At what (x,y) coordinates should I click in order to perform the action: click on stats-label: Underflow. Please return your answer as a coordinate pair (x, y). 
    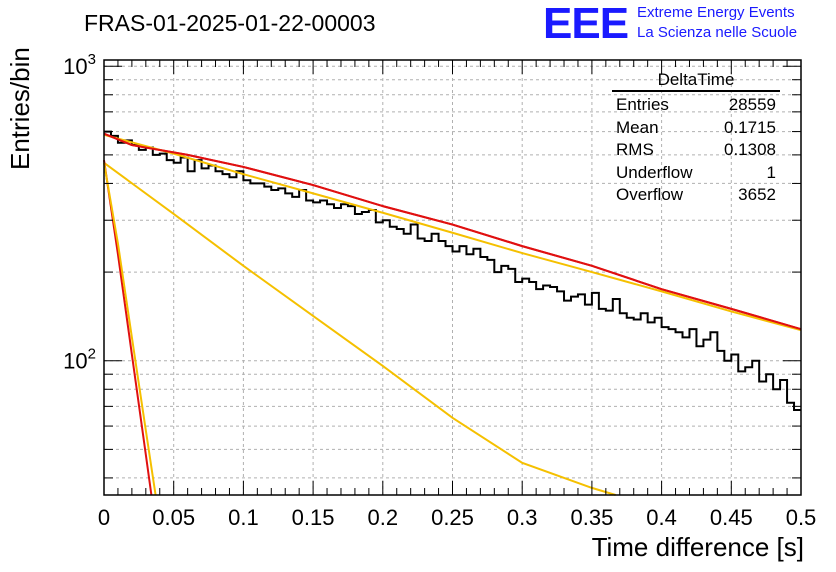
    Looking at the image, I should click on (654, 172).